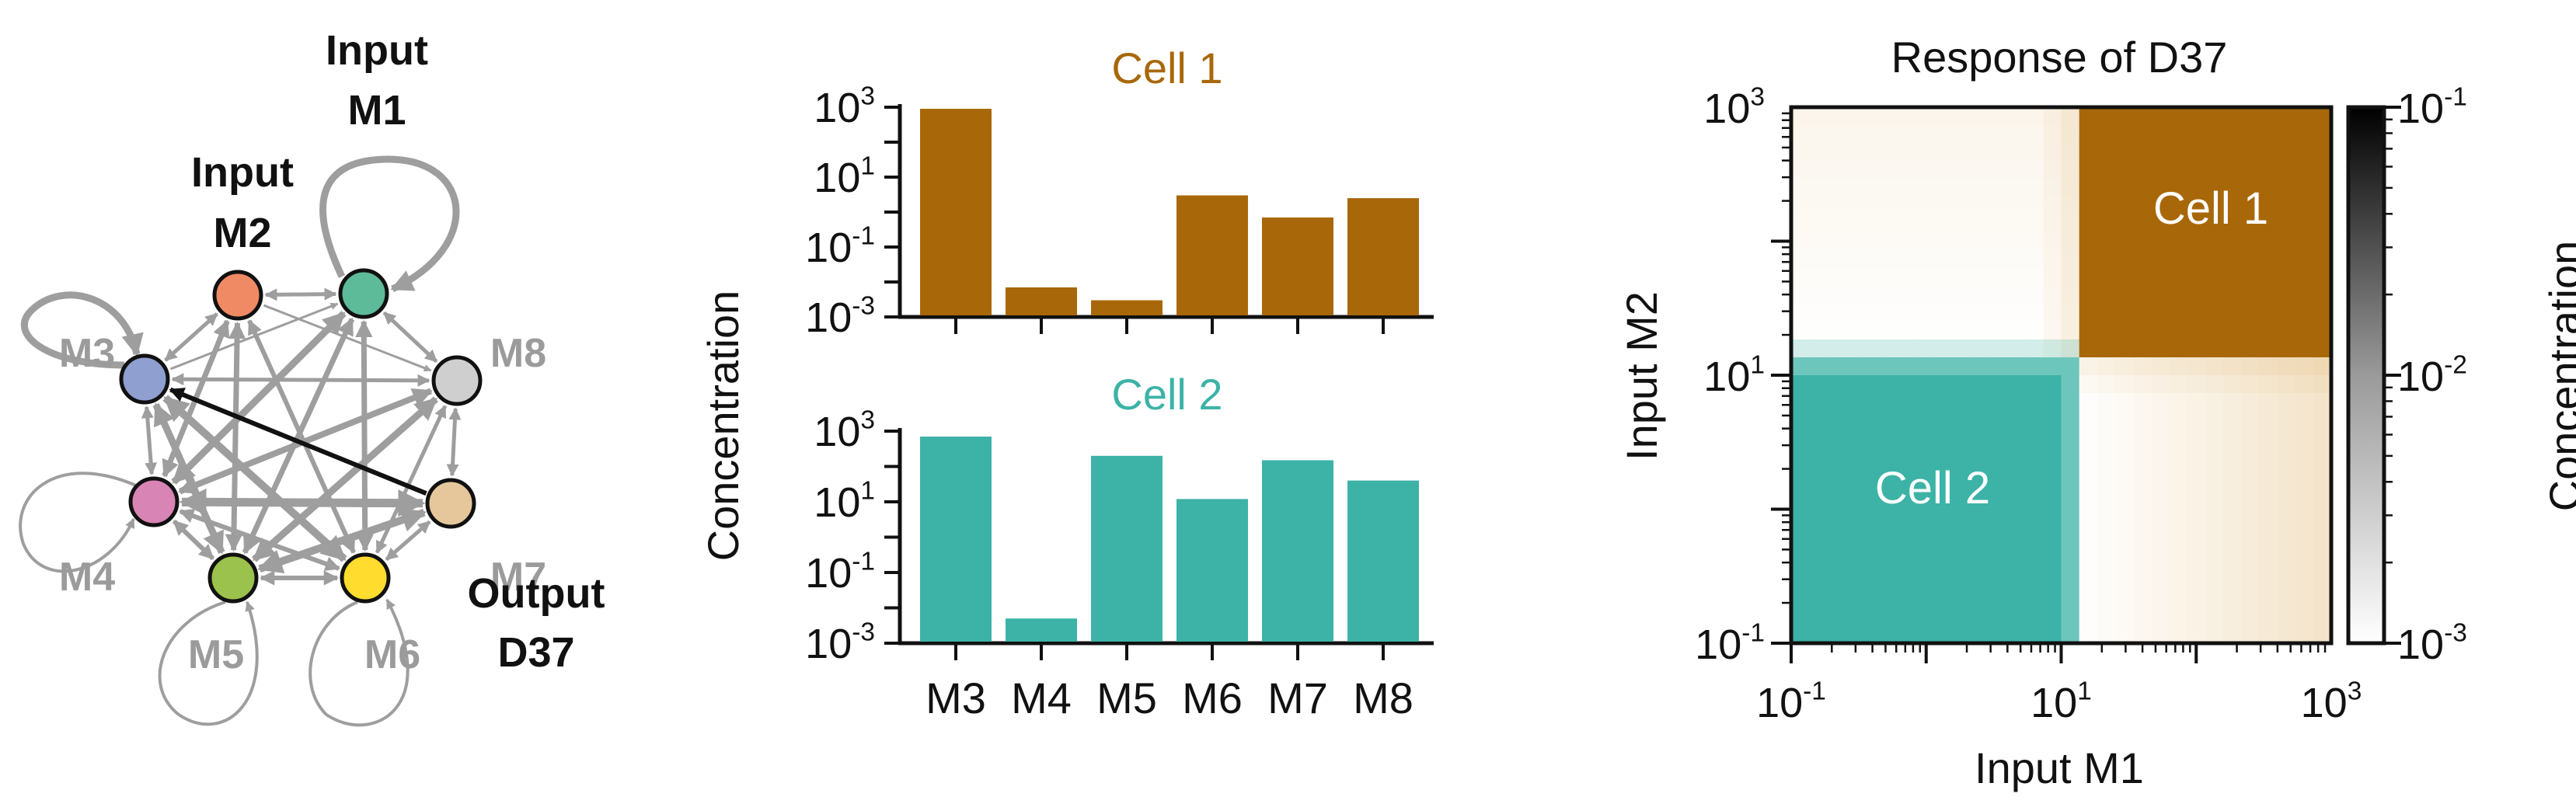  What do you see at coordinates (518, 577) in the screenshot?
I see `node-label-m7: M7` at bounding box center [518, 577].